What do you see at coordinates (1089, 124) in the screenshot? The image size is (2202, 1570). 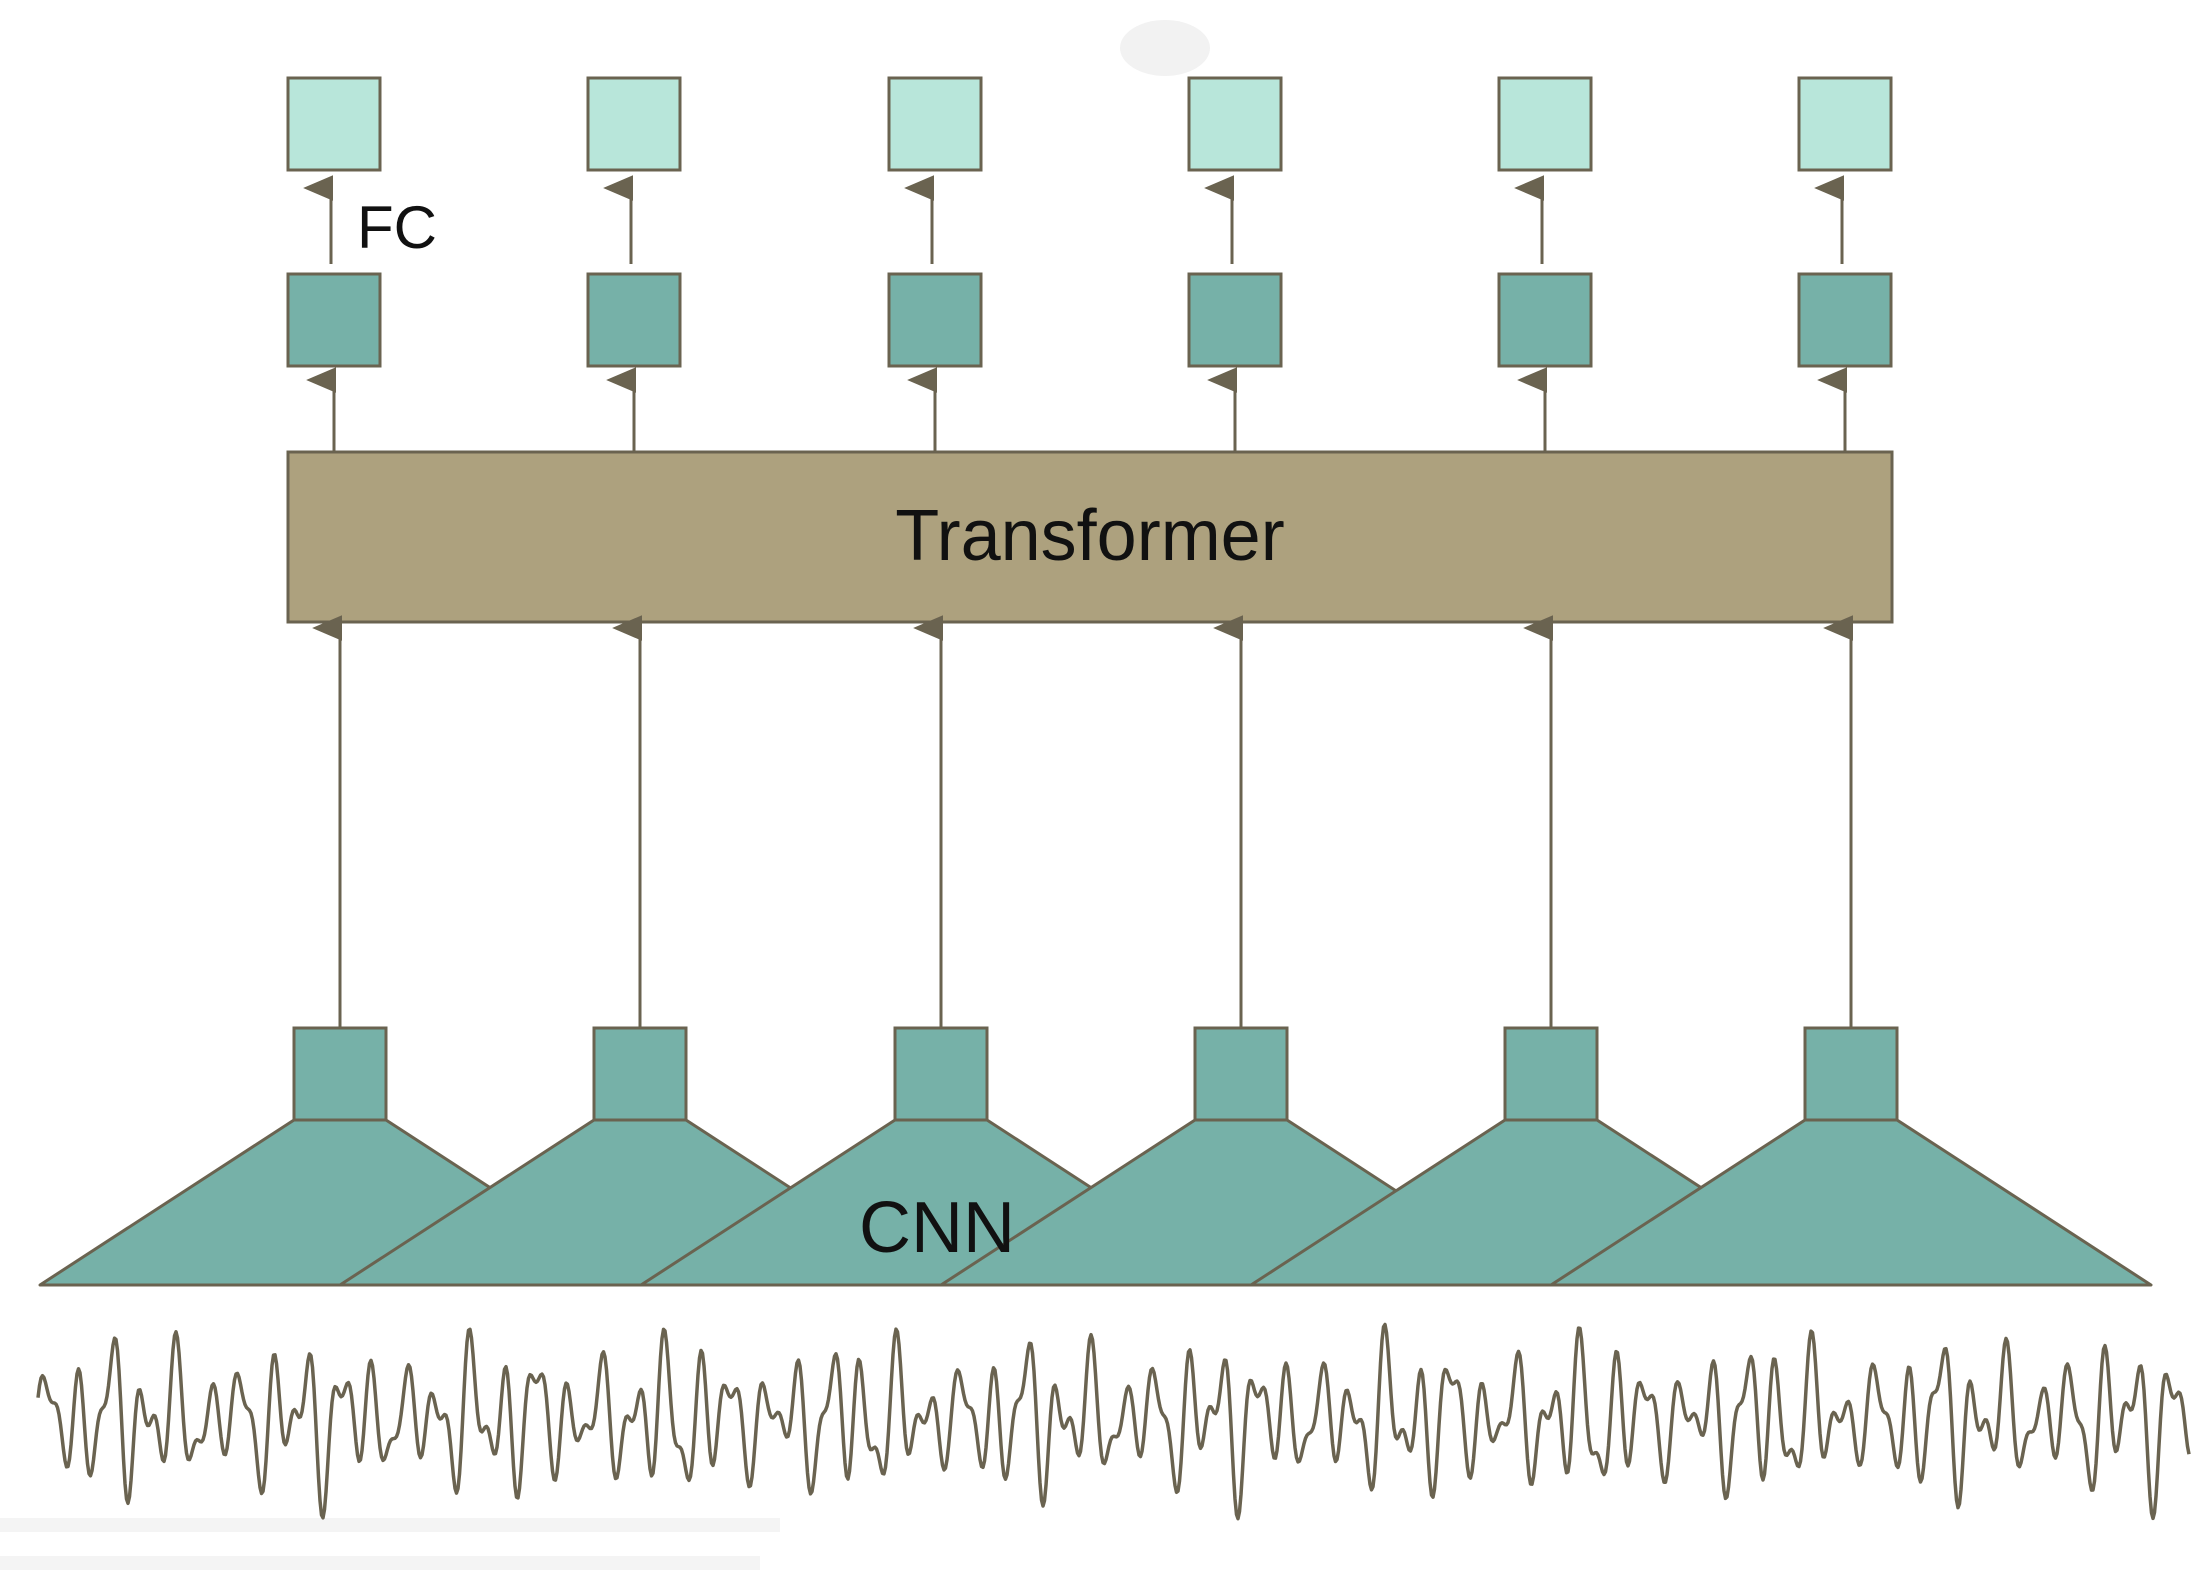 I see `output-boxes-row` at bounding box center [1089, 124].